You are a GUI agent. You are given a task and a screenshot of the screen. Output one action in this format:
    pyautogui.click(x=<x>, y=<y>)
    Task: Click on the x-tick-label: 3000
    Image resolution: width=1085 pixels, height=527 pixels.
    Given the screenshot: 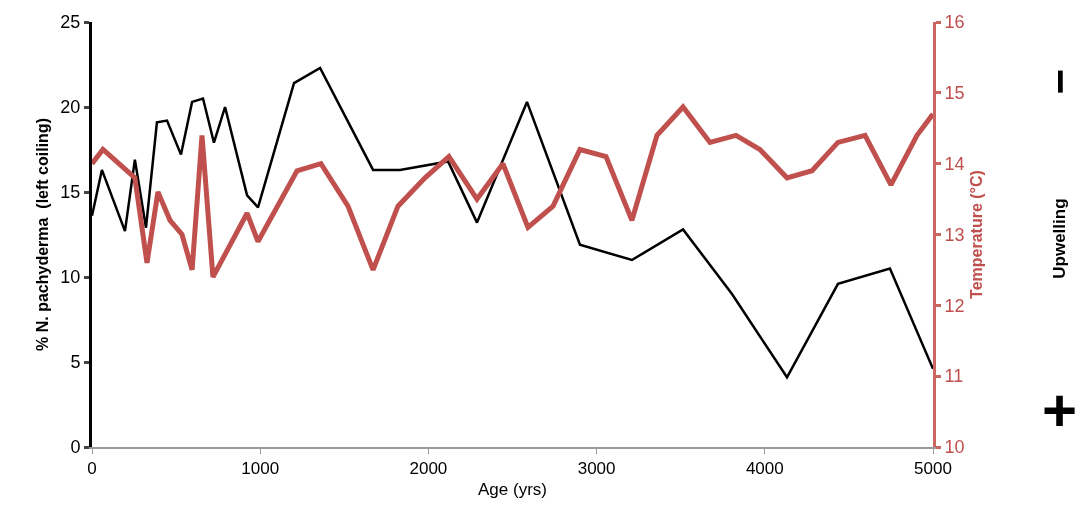 What is the action you would take?
    pyautogui.click(x=596, y=469)
    